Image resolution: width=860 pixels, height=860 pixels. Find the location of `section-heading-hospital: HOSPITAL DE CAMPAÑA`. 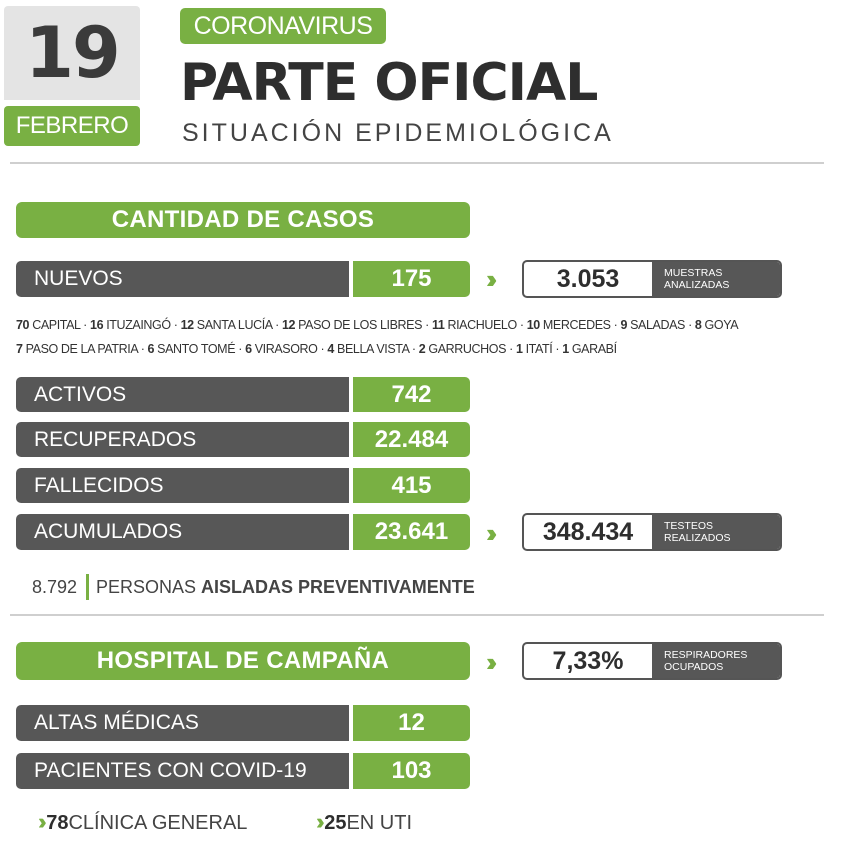

section-heading-hospital: HOSPITAL DE CAMPAÑA is located at coordinates (243, 661).